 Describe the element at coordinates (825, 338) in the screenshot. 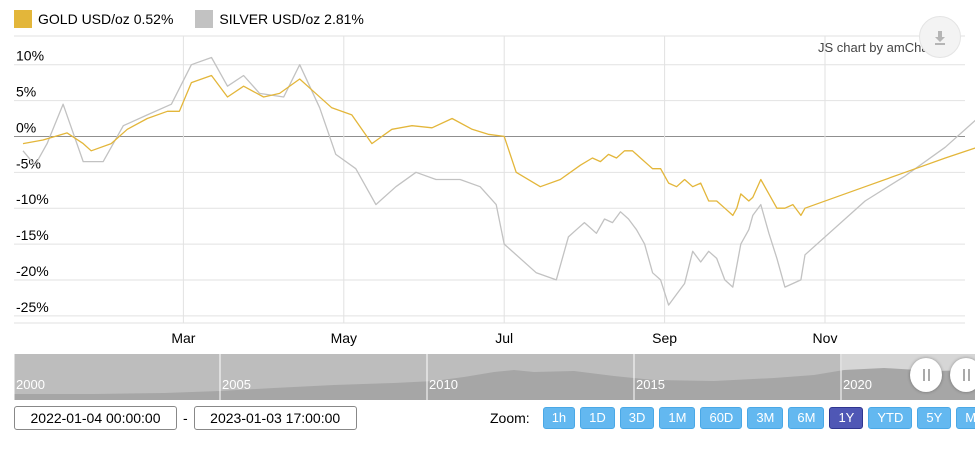

I see `x-tick-label: Nov` at that location.